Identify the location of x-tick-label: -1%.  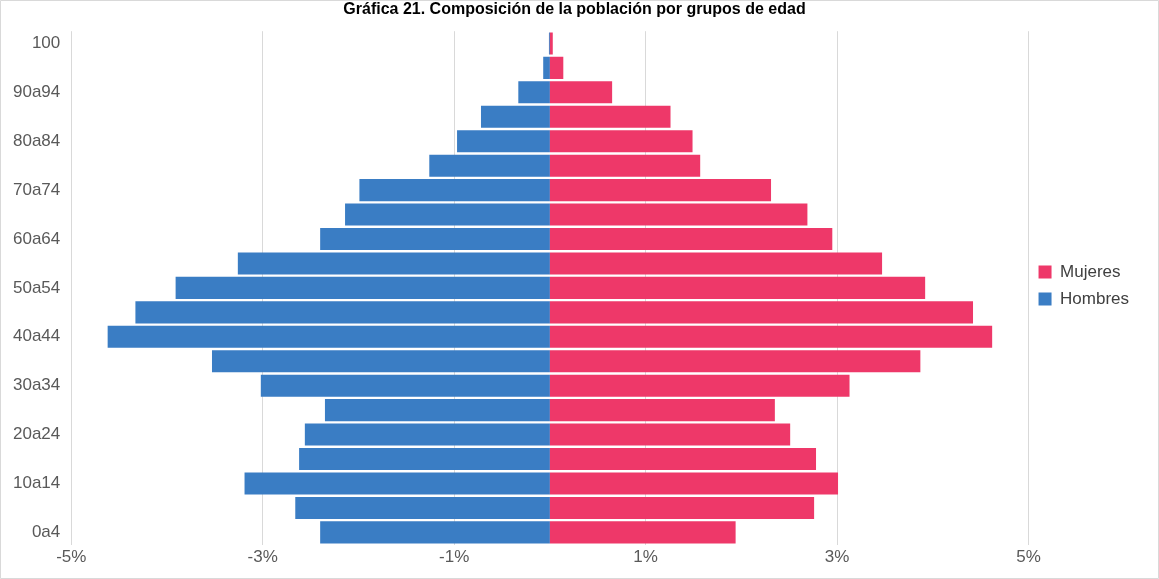
(454, 557).